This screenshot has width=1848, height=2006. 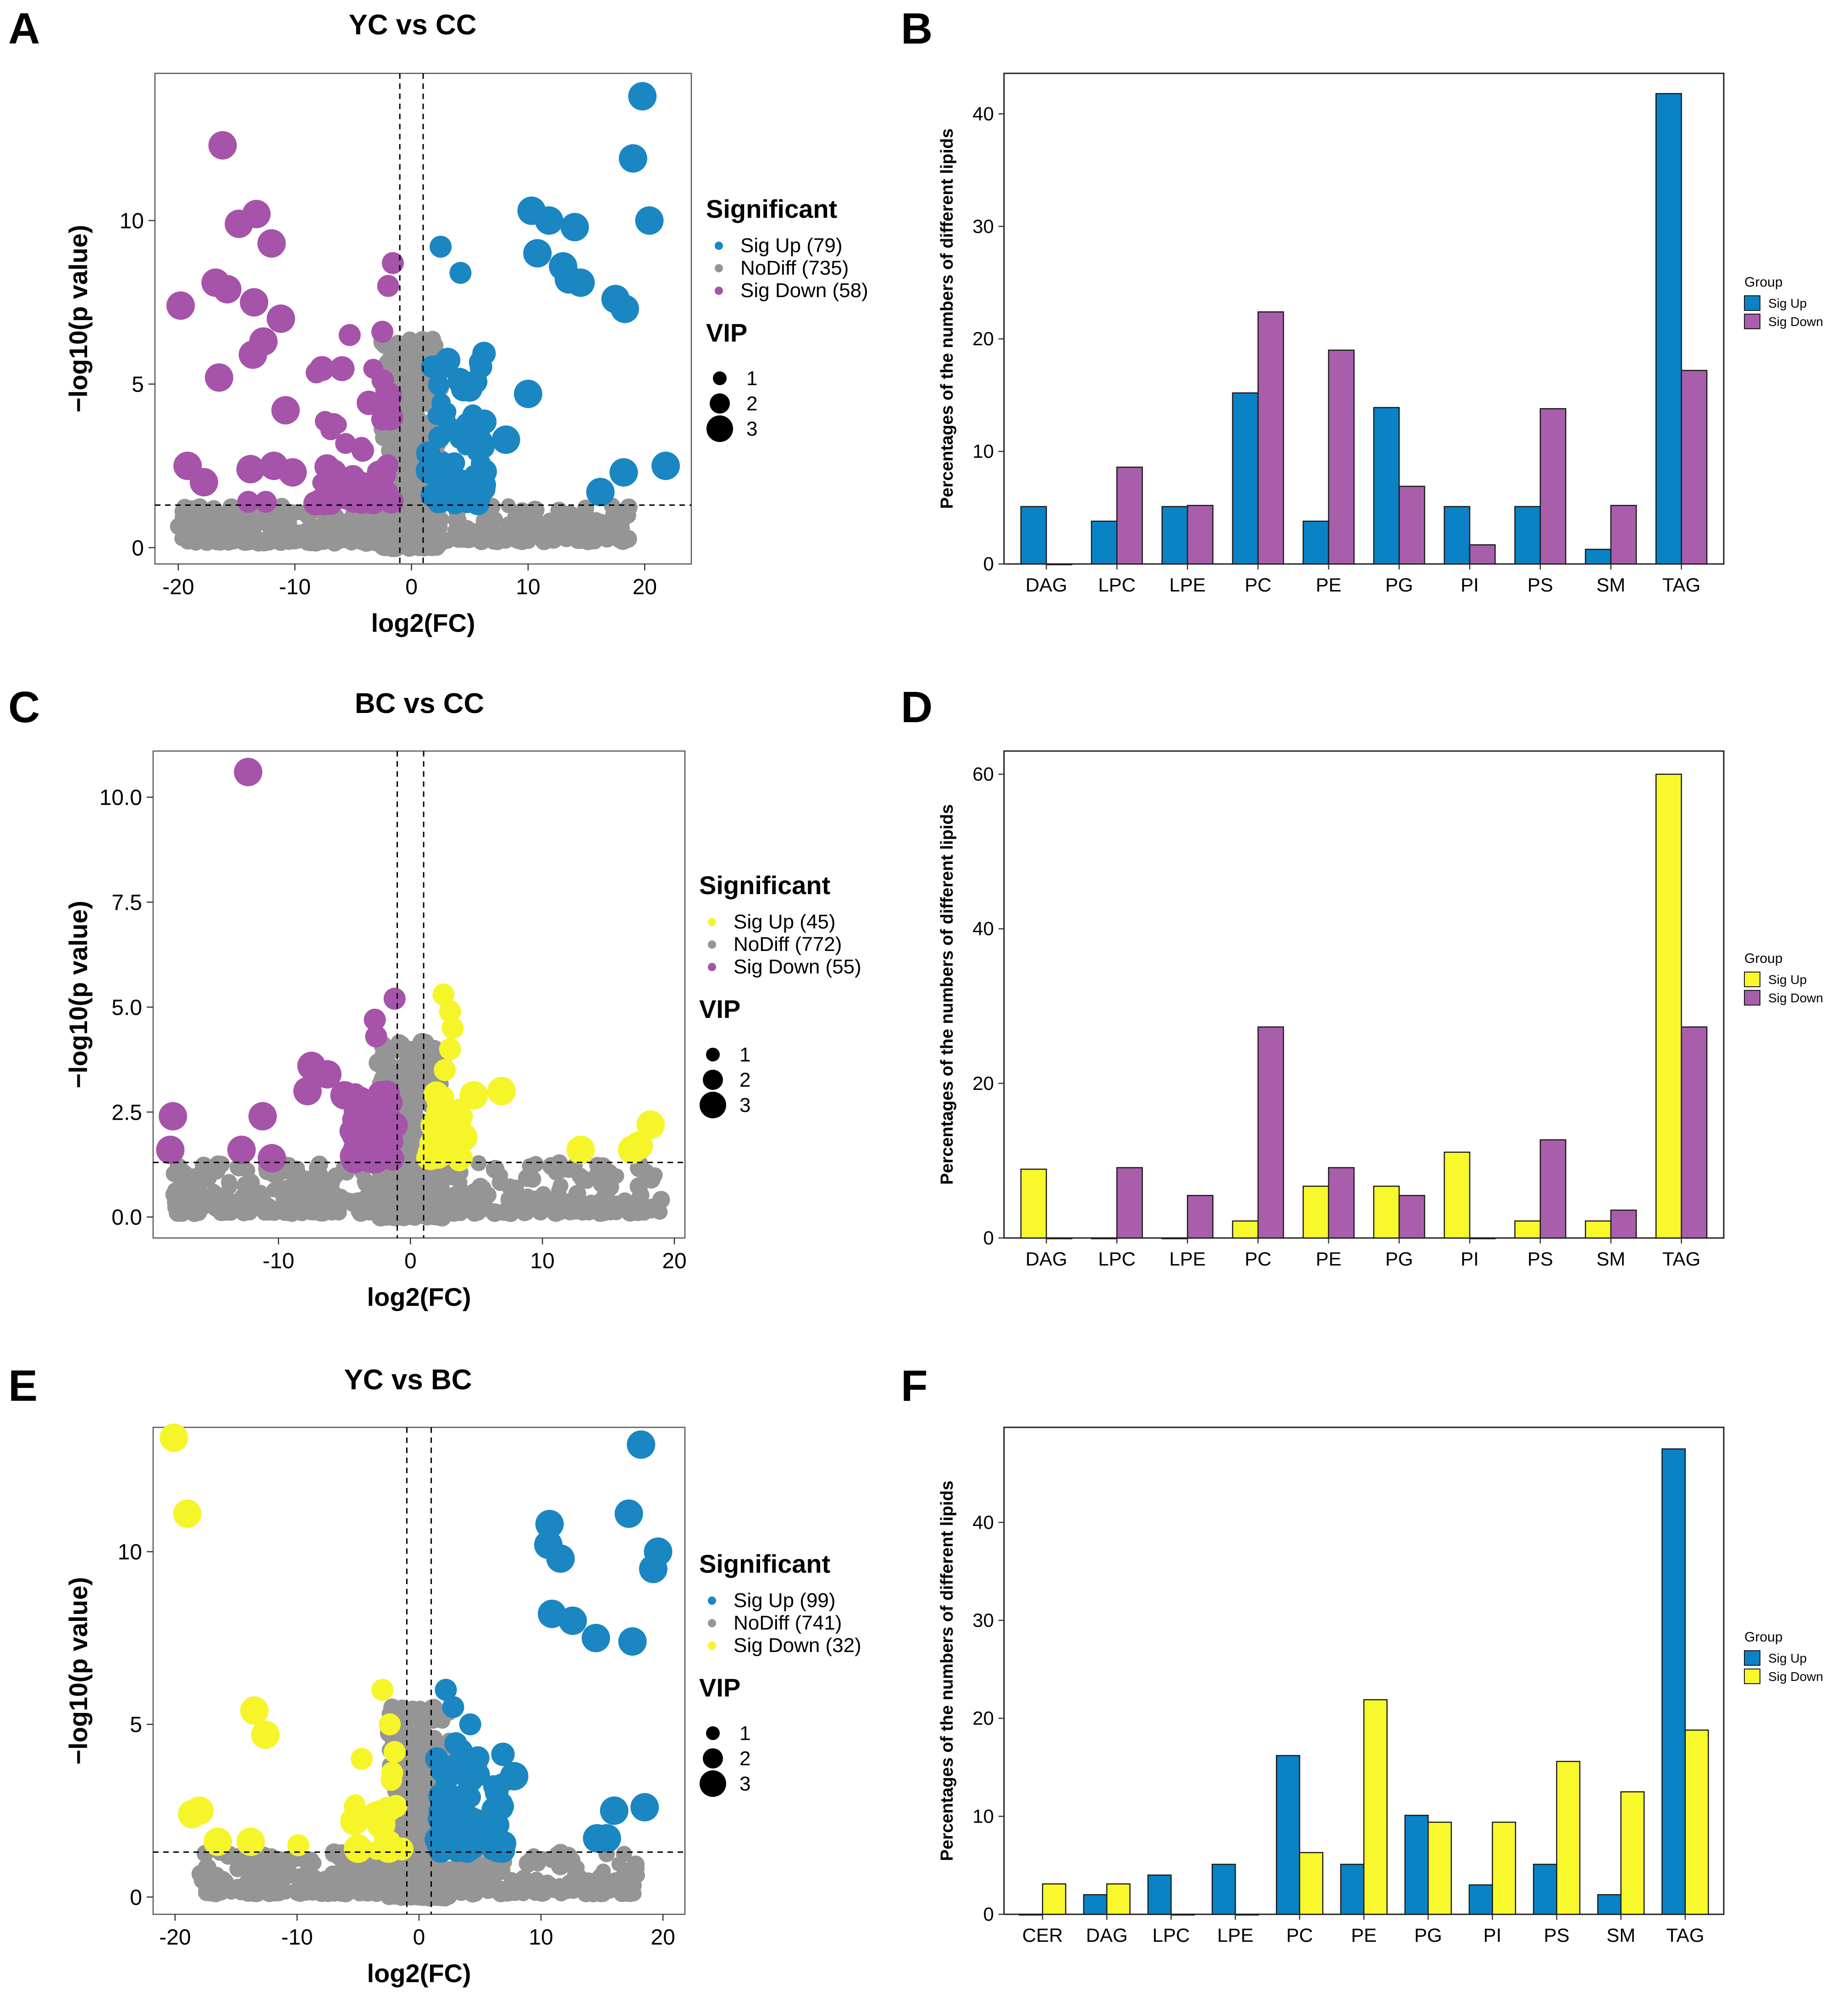 What do you see at coordinates (121, 798) in the screenshot?
I see `y-tick-label: 10.0` at bounding box center [121, 798].